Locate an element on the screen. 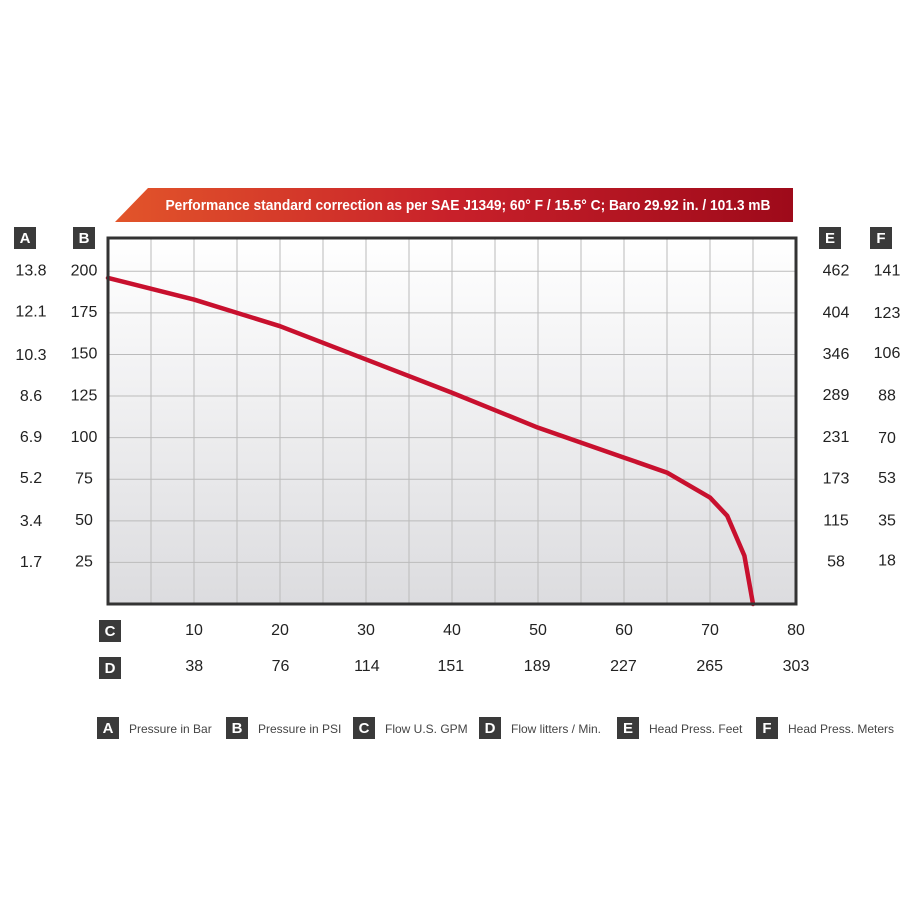 The width and height of the screenshot is (914, 914). y-tick-label: 175 is located at coordinates (84, 312).